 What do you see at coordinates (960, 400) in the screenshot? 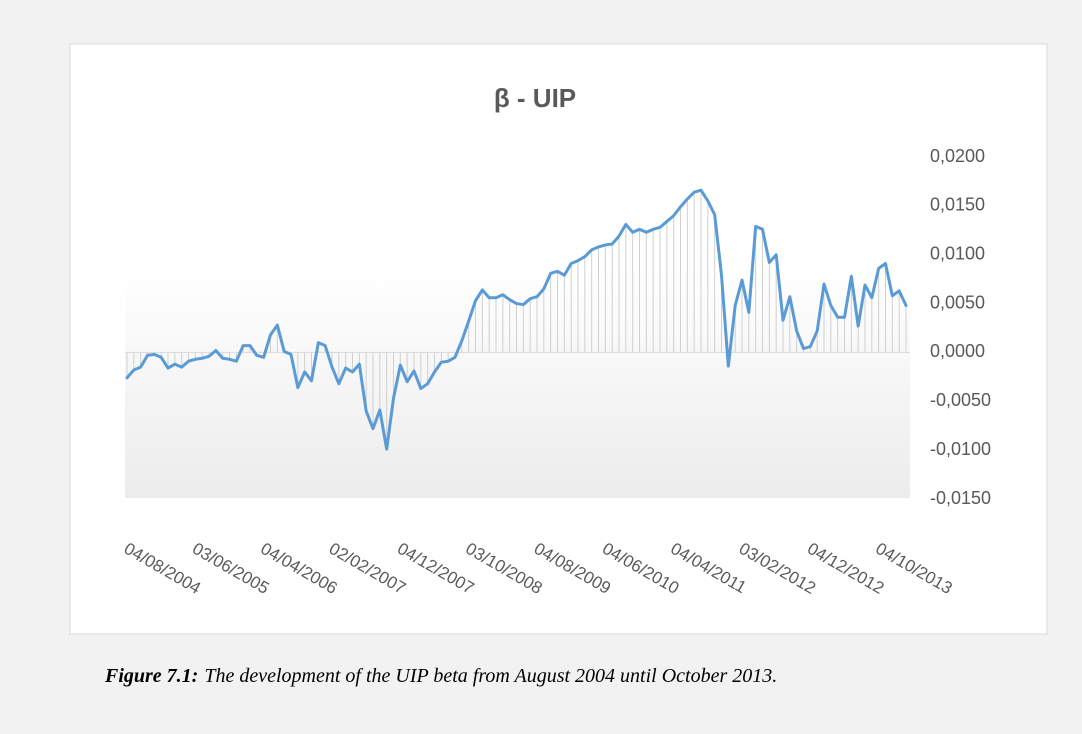
I see `y-tick-label: -0,0050` at bounding box center [960, 400].